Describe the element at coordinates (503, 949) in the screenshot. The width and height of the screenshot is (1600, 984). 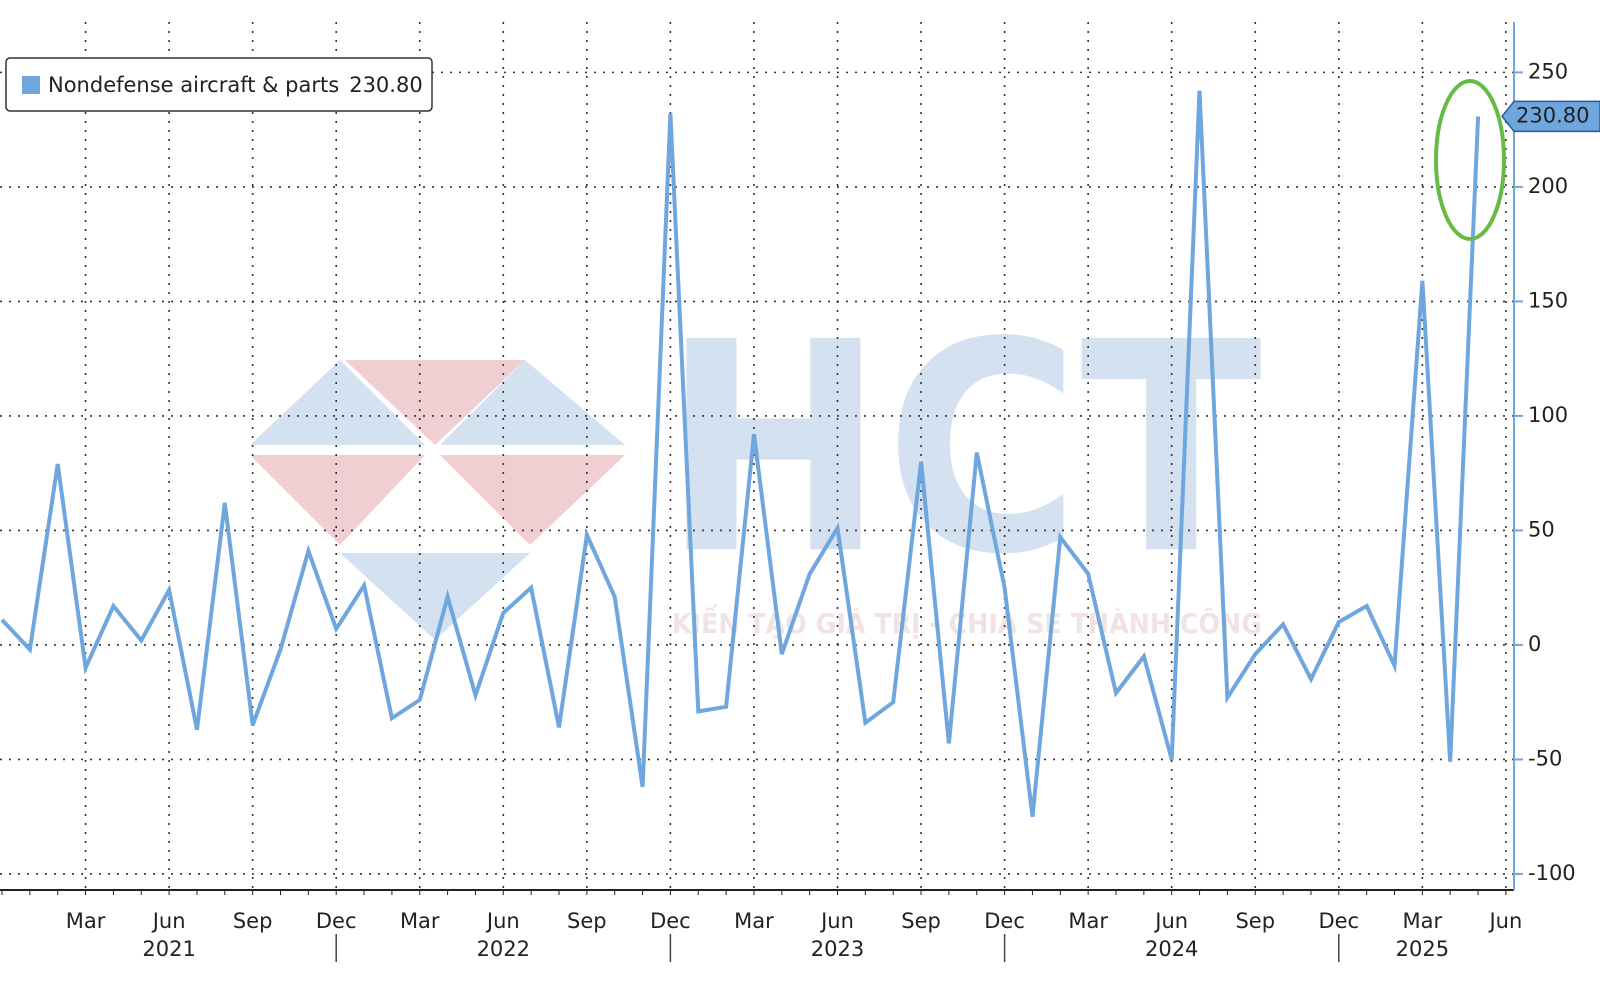
I see `year-label: 2022` at that location.